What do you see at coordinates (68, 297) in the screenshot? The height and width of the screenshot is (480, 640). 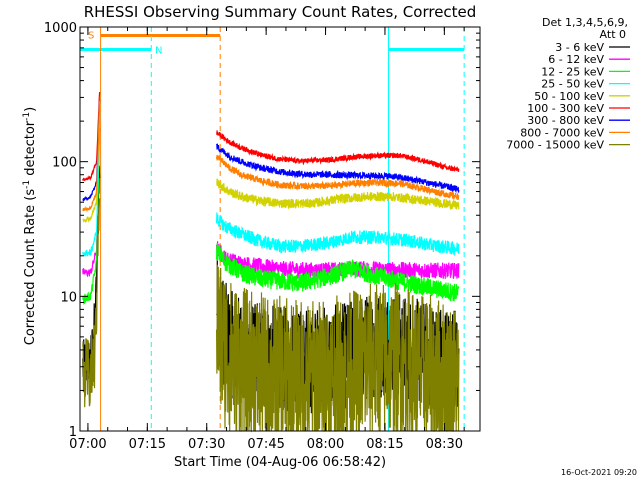 I see `y-tick-label: 10` at bounding box center [68, 297].